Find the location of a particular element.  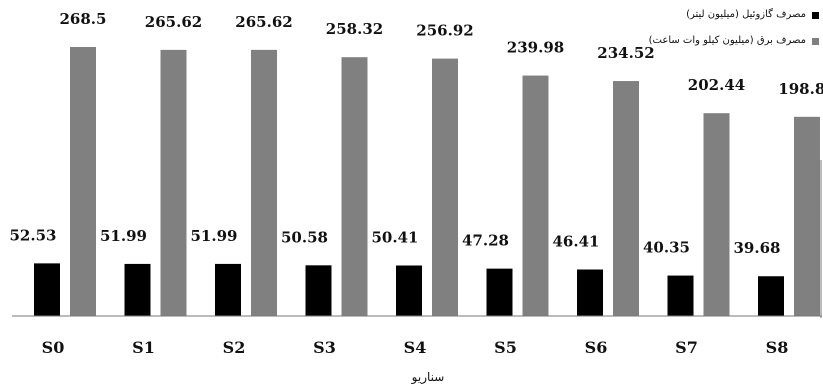

category-label-s7: S7 is located at coordinates (686, 347).